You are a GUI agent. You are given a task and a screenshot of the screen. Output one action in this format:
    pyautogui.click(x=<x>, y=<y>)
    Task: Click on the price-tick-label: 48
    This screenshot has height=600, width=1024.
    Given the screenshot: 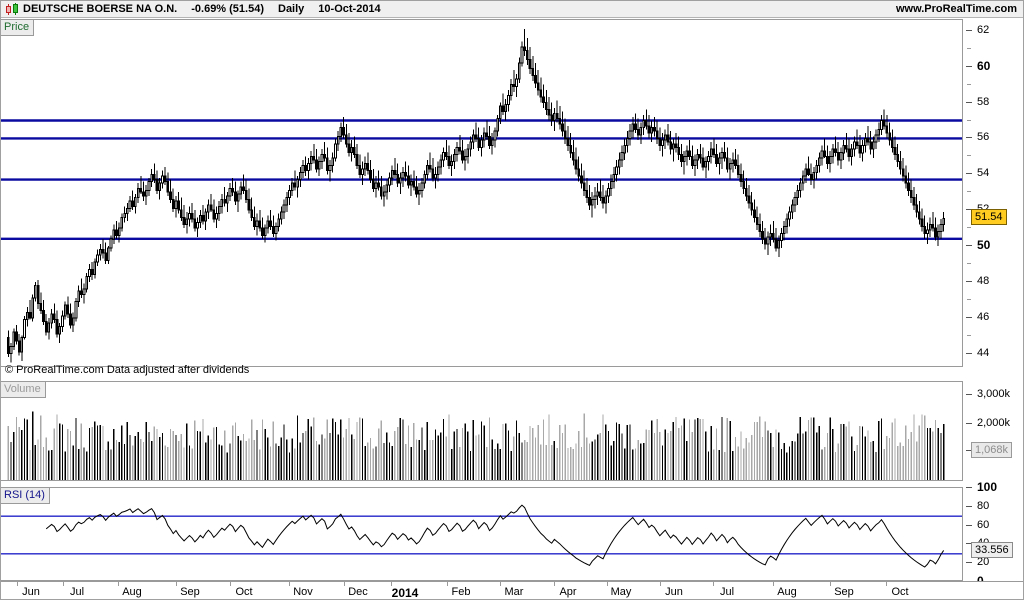 What is the action you would take?
    pyautogui.click(x=983, y=280)
    